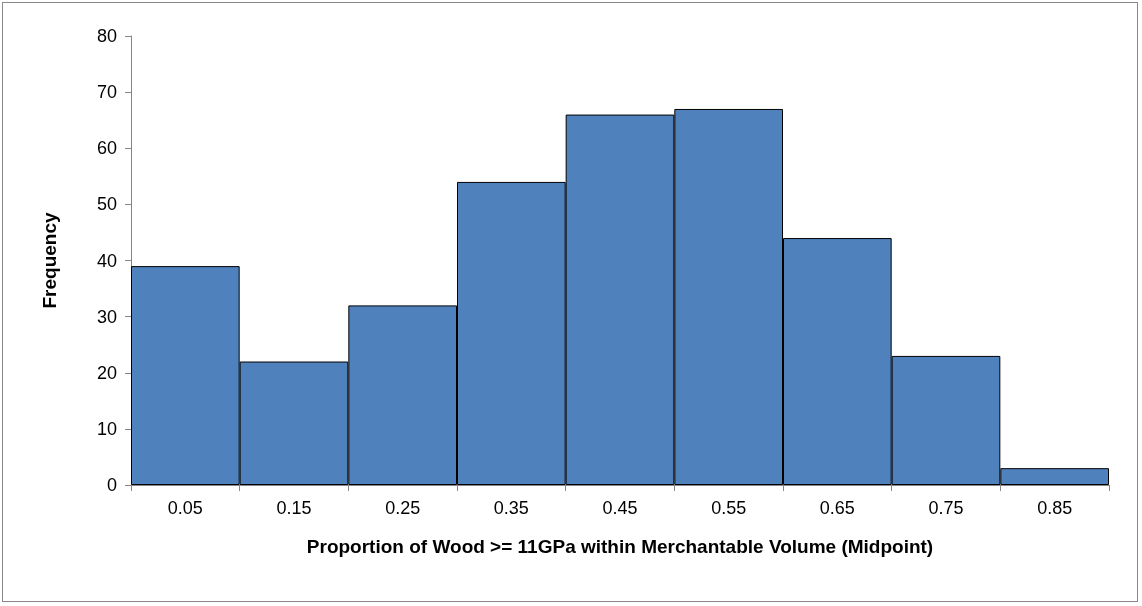  Describe the element at coordinates (106, 36) in the screenshot. I see `y-tick-label: 80` at that location.